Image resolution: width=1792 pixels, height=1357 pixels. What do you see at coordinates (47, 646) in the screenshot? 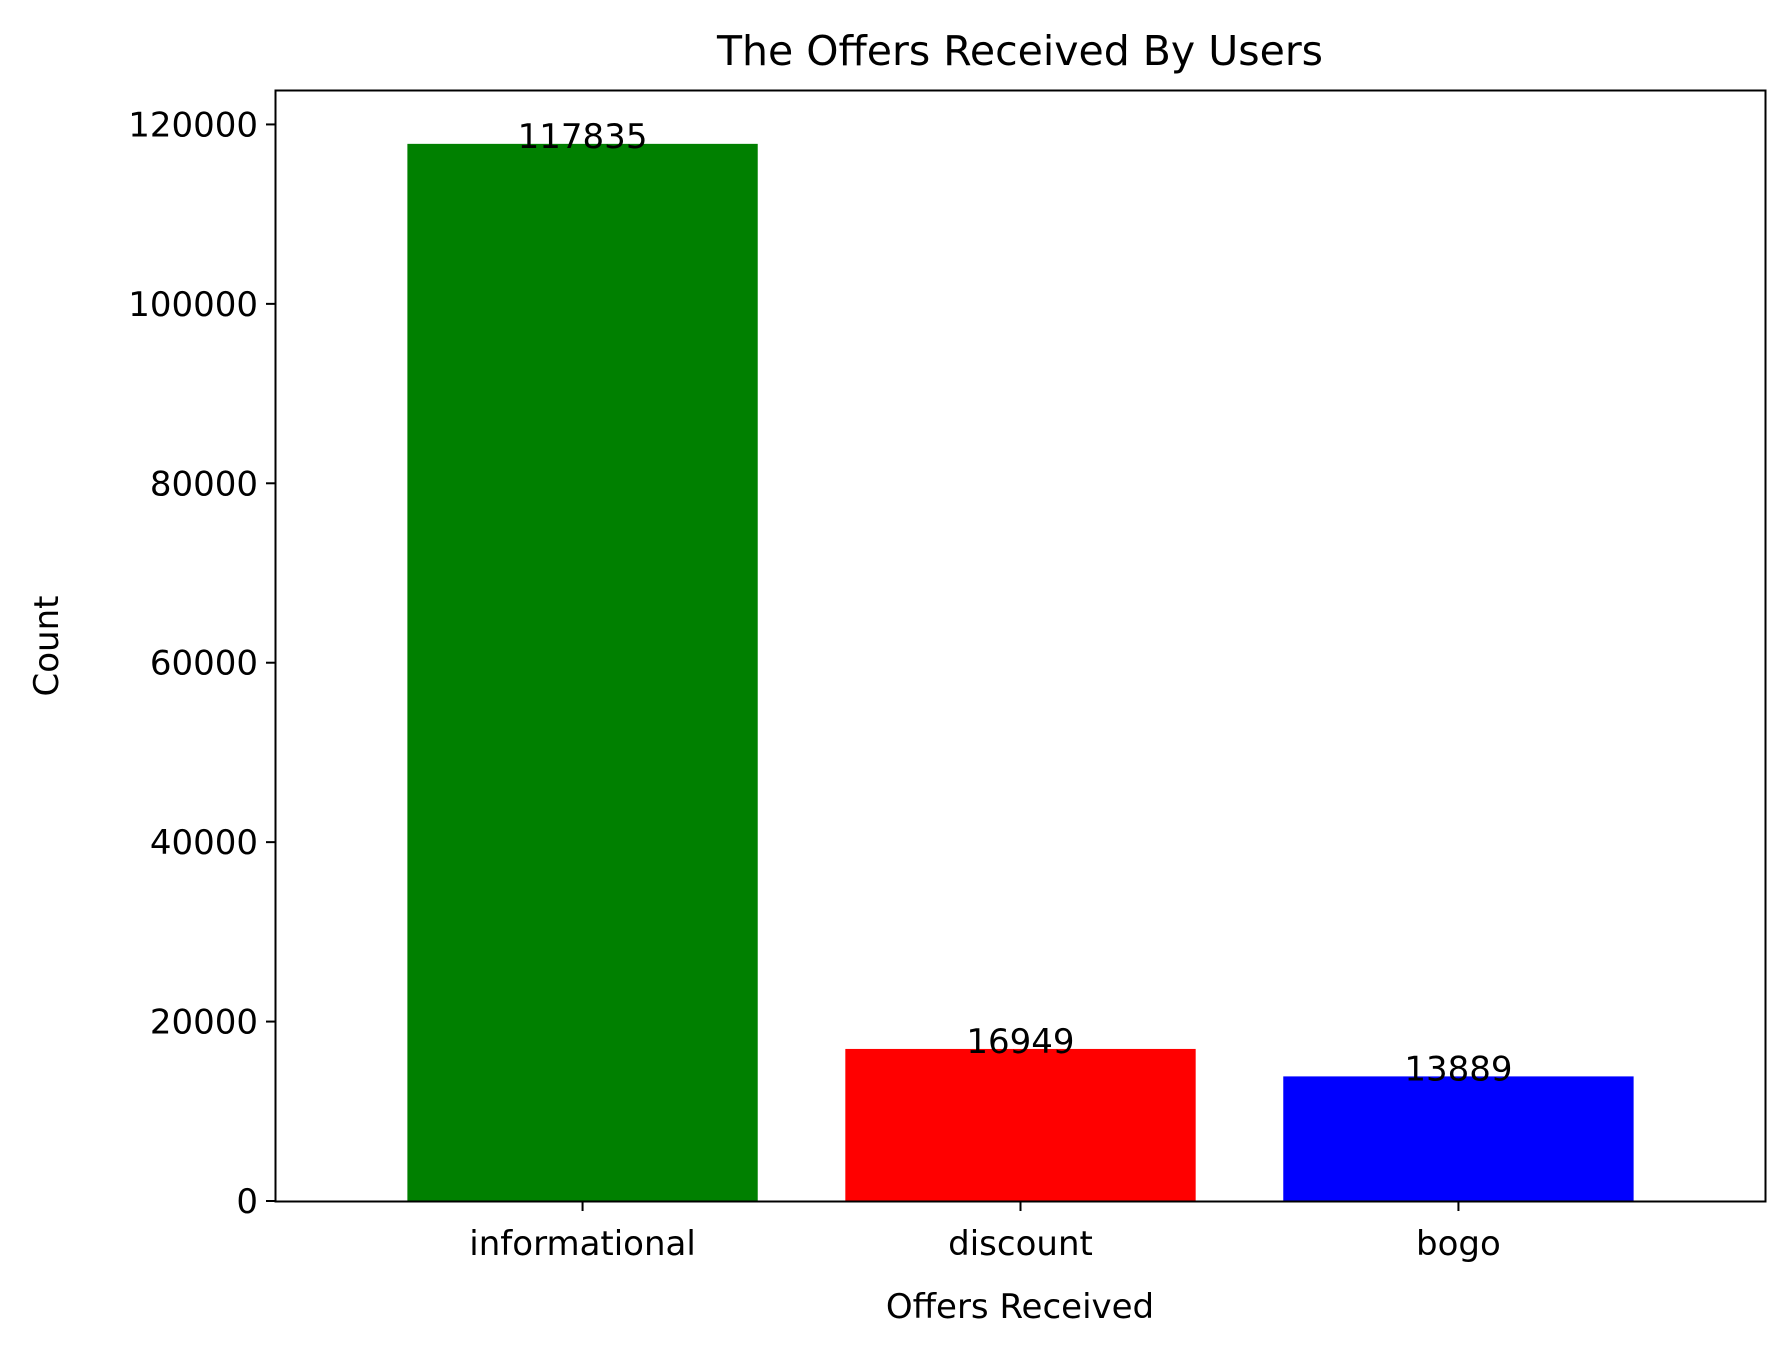
I see `y-axis-title: Count` at bounding box center [47, 646].